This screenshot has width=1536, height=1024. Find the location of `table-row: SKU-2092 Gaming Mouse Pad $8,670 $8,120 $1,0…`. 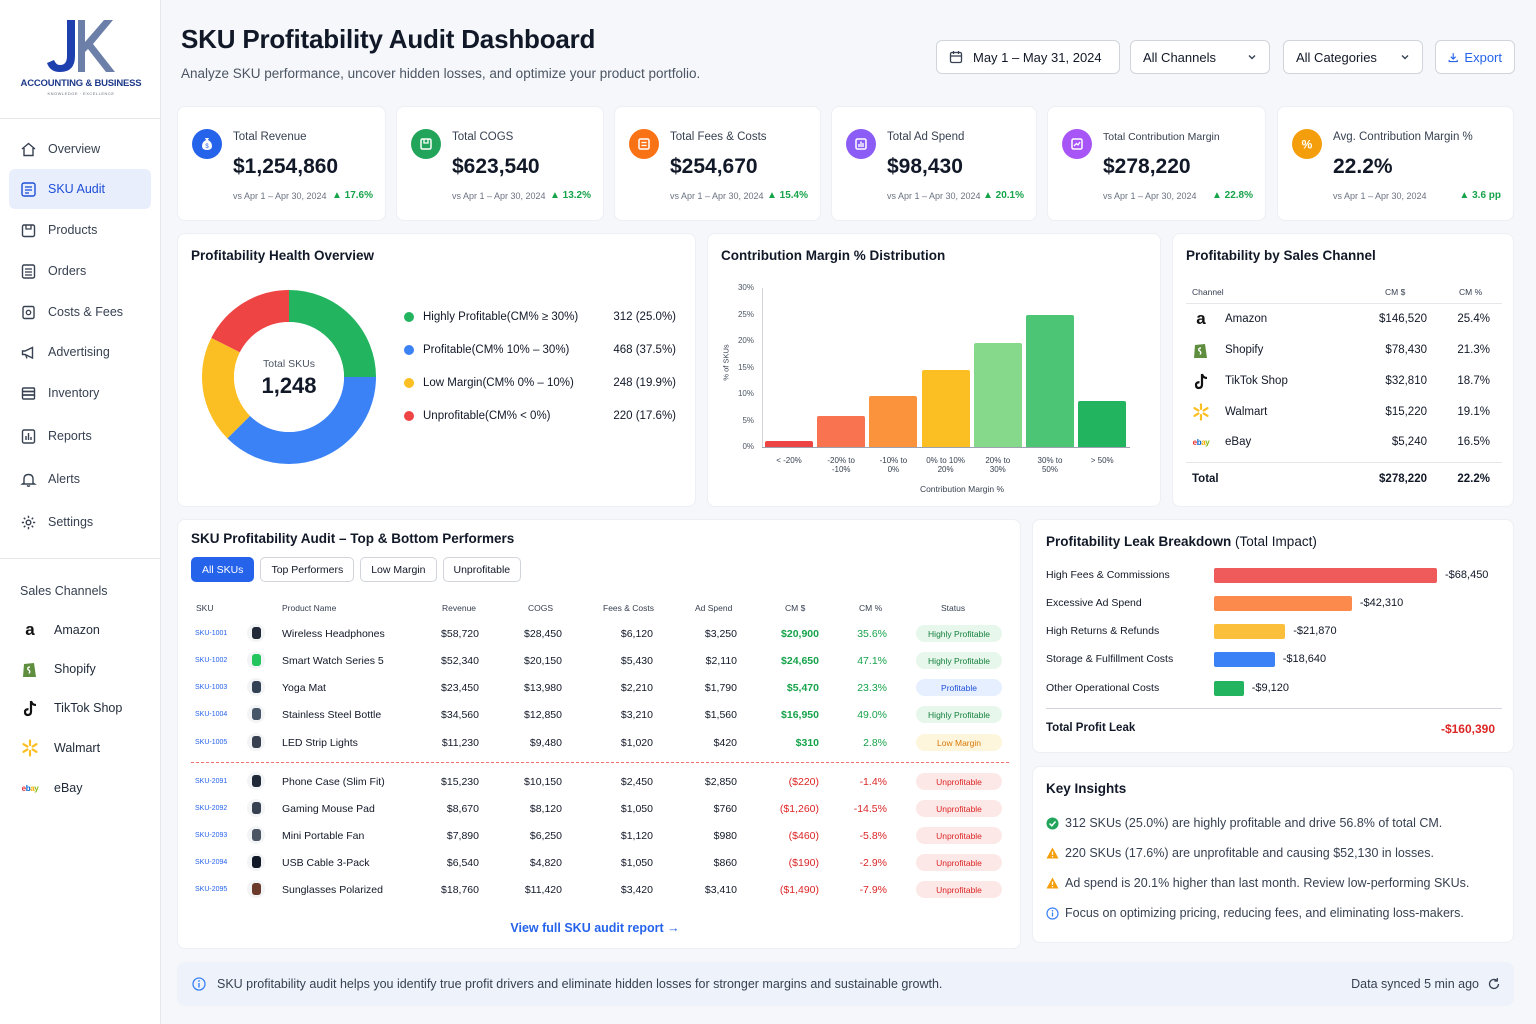

table-row: SKU-2092 Gaming Mouse Pad $8,670 $8,120 $1,0… is located at coordinates (600, 808).